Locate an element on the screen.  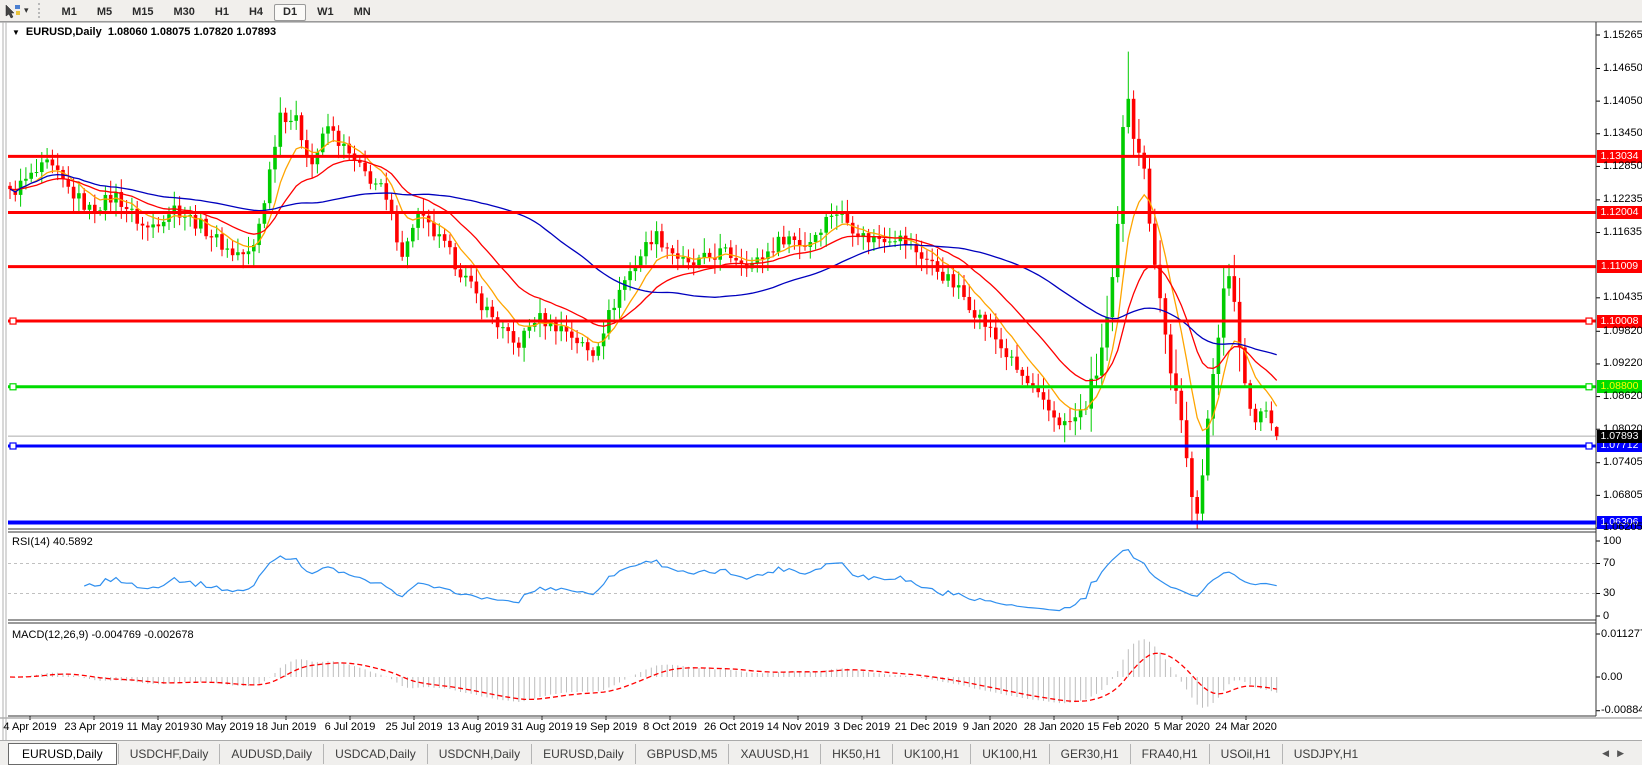
chart-tab-usdchf-daily: USDCHF,Daily is located at coordinates (168, 753).